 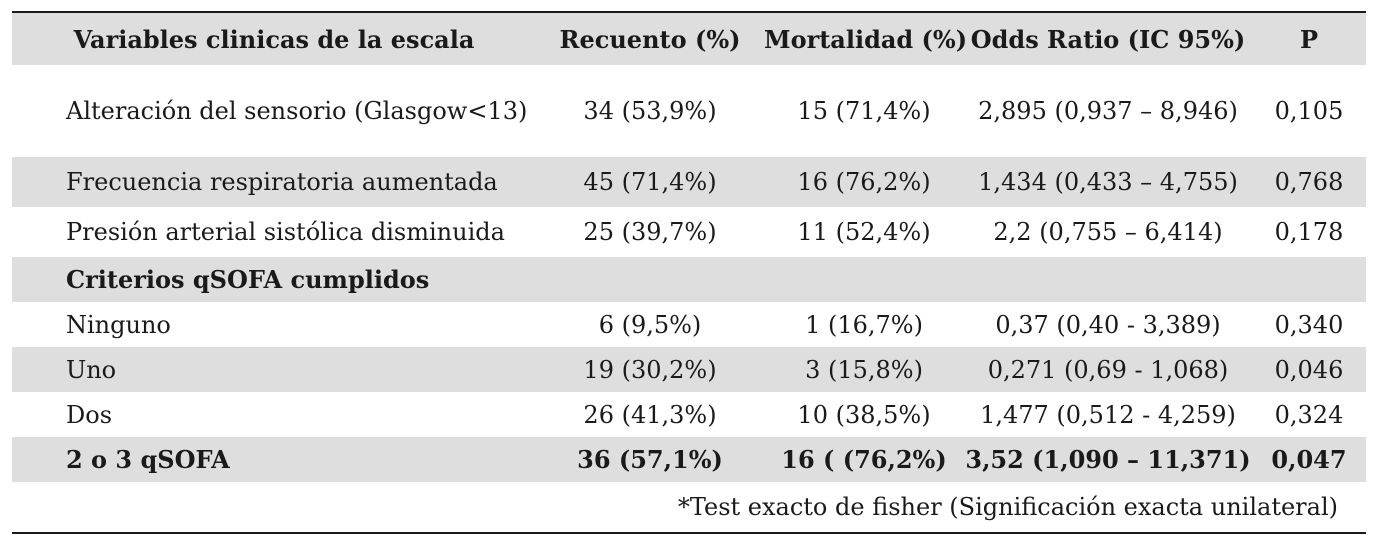 What do you see at coordinates (1108, 111) in the screenshot?
I see `cell-odds-ratio: 2,895 (0,937 – 8,946)` at bounding box center [1108, 111].